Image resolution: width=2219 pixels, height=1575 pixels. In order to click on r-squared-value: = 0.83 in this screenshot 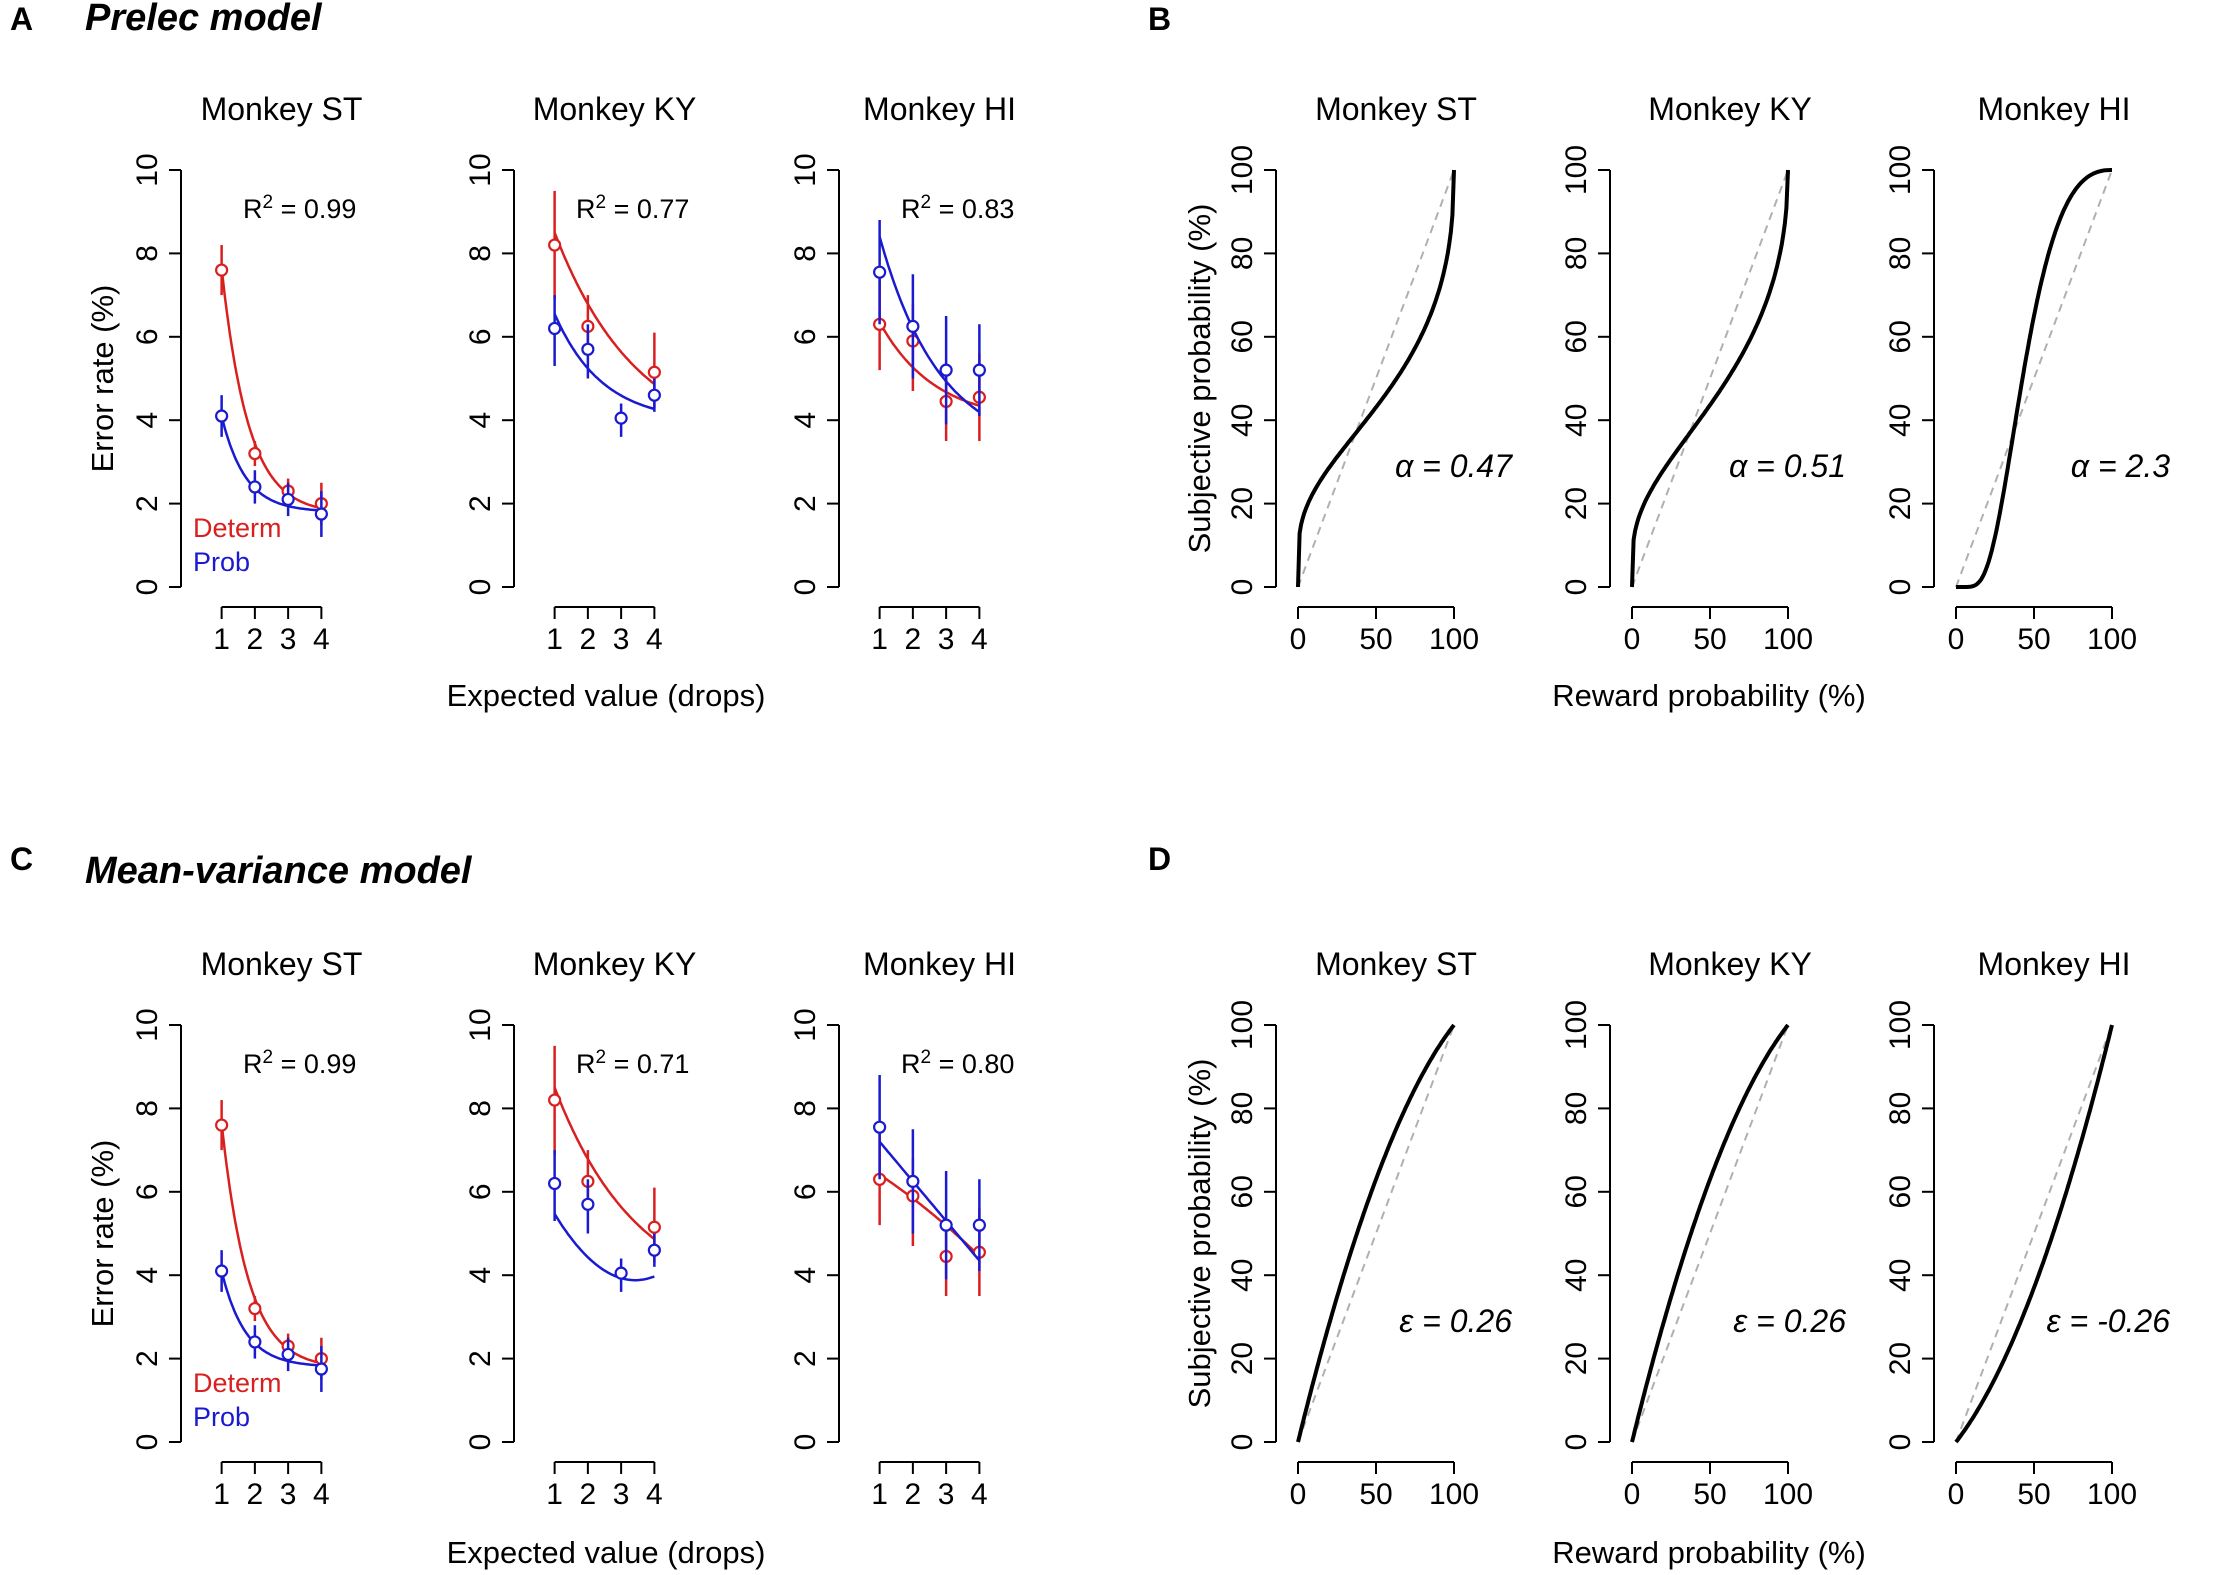, I will do `click(972, 209)`.